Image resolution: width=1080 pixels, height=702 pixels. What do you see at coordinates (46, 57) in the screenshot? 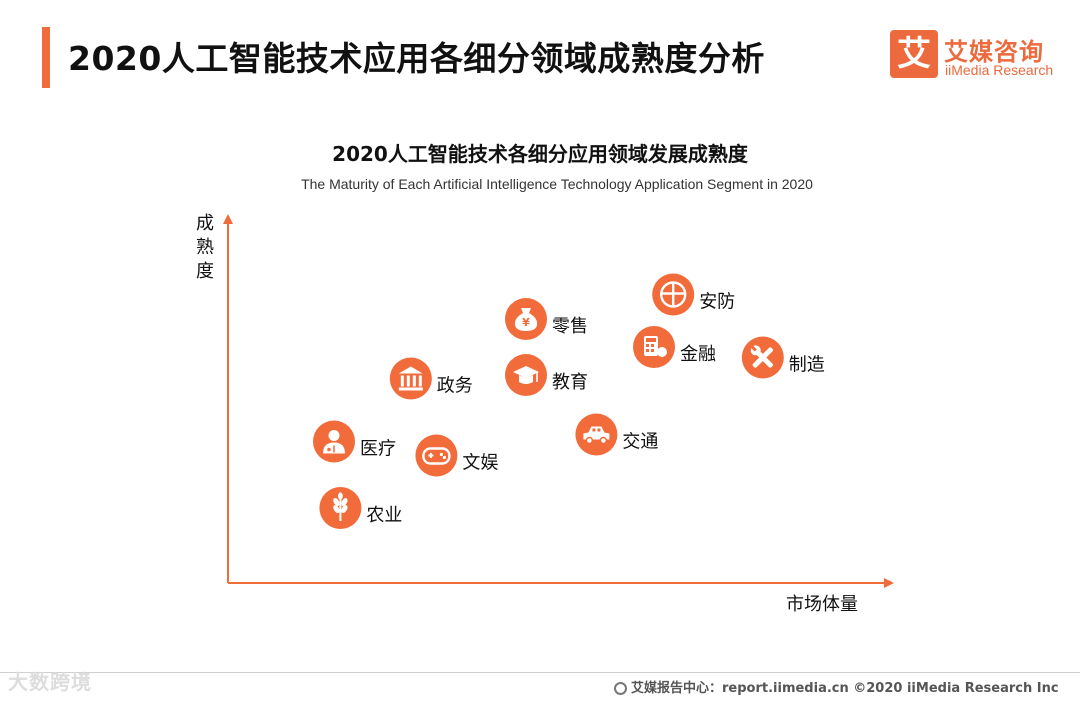
I see `title-accent-bar` at bounding box center [46, 57].